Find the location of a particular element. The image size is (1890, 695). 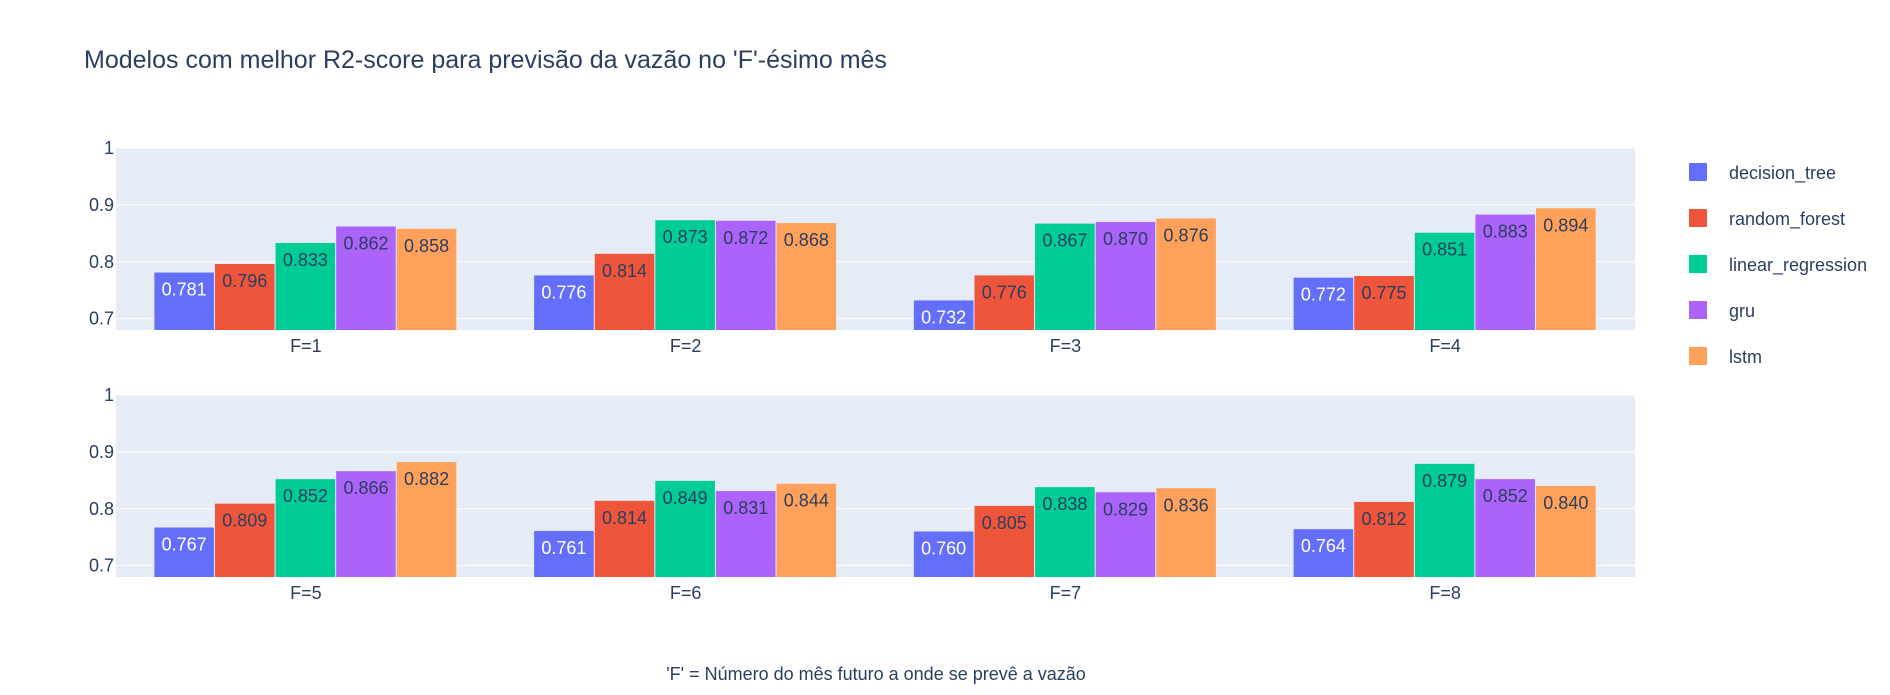

data-label: 0.849 is located at coordinates (685, 498).